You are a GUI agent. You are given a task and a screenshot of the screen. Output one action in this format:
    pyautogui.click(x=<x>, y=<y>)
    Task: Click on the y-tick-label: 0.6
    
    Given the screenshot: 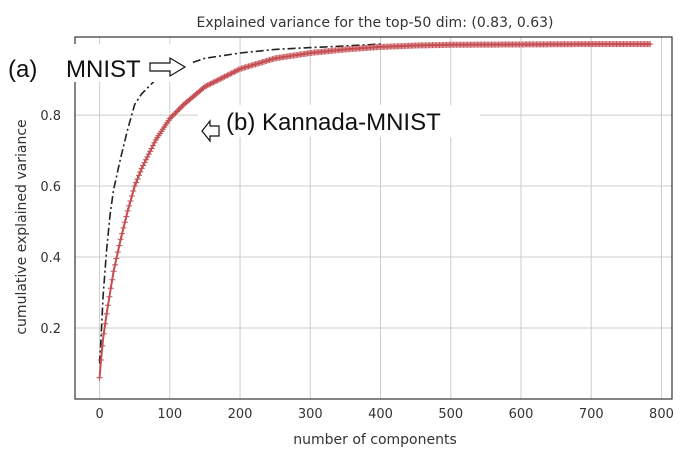 What is the action you would take?
    pyautogui.click(x=50, y=187)
    